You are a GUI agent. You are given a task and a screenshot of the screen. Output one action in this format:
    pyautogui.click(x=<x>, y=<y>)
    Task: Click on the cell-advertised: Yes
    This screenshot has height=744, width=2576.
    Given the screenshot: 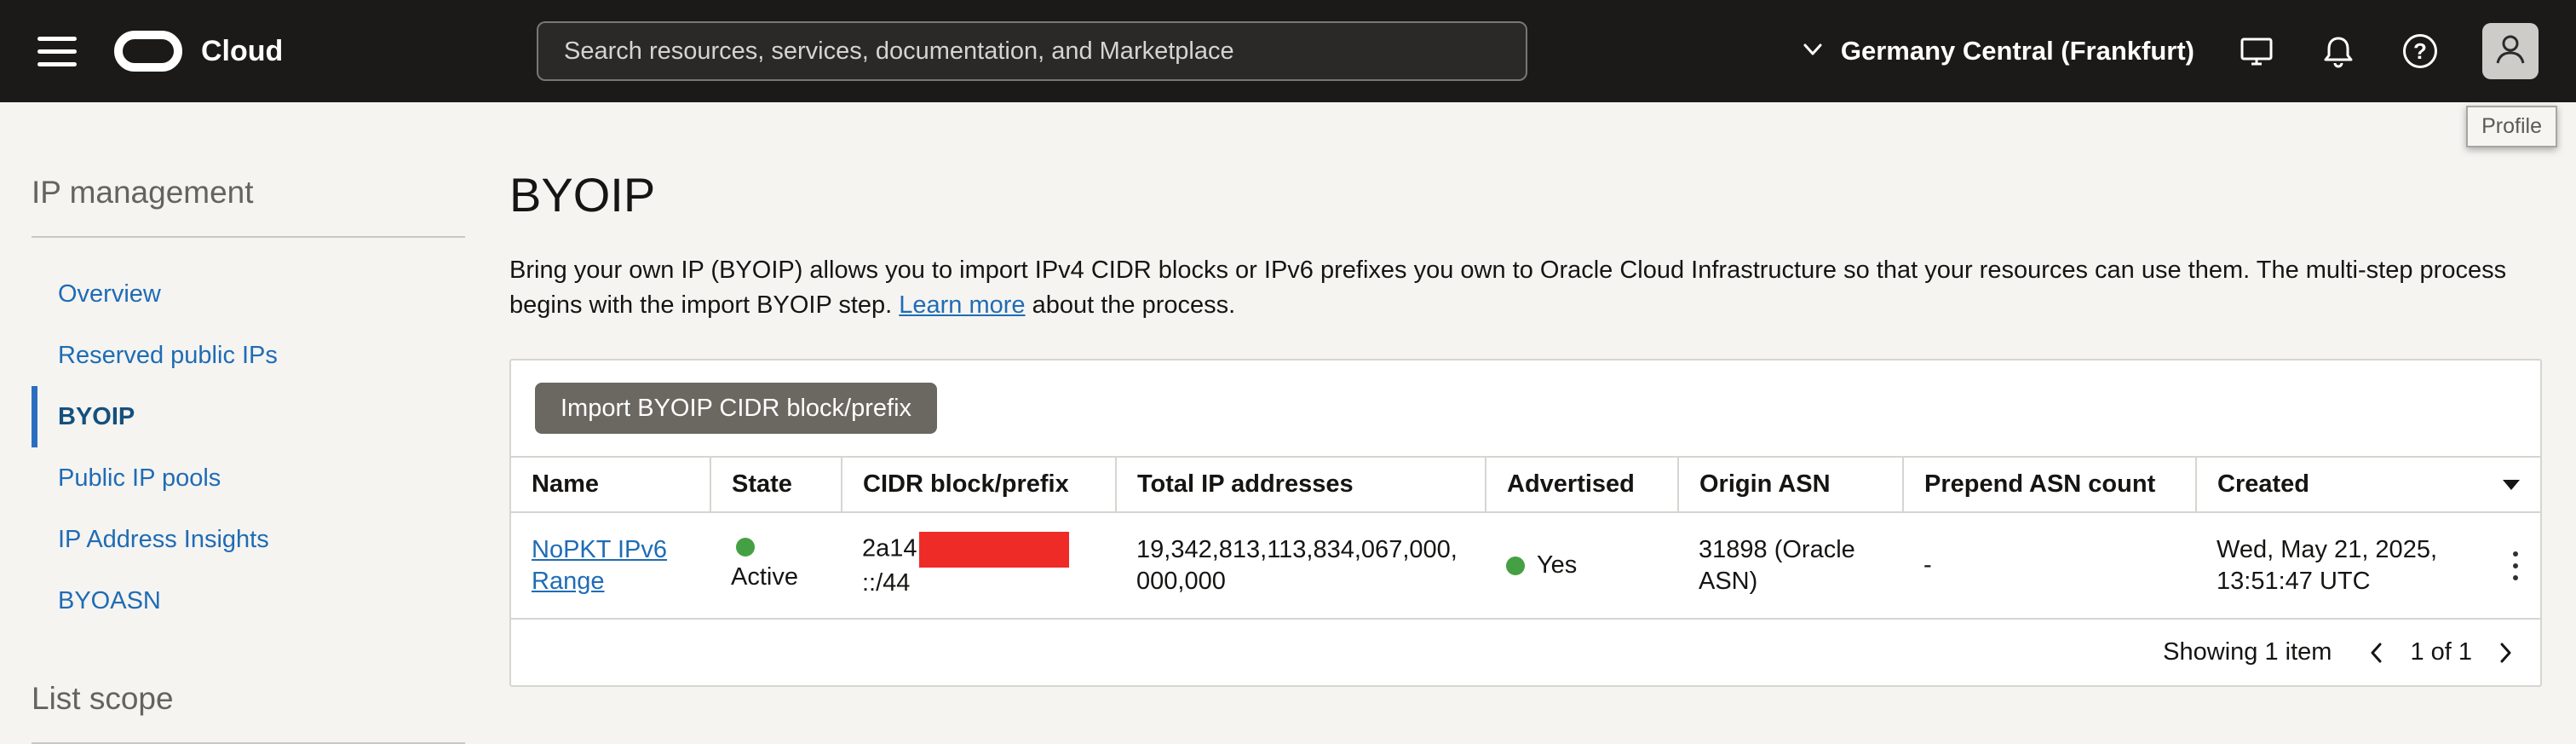 What is the action you would take?
    pyautogui.click(x=1582, y=566)
    